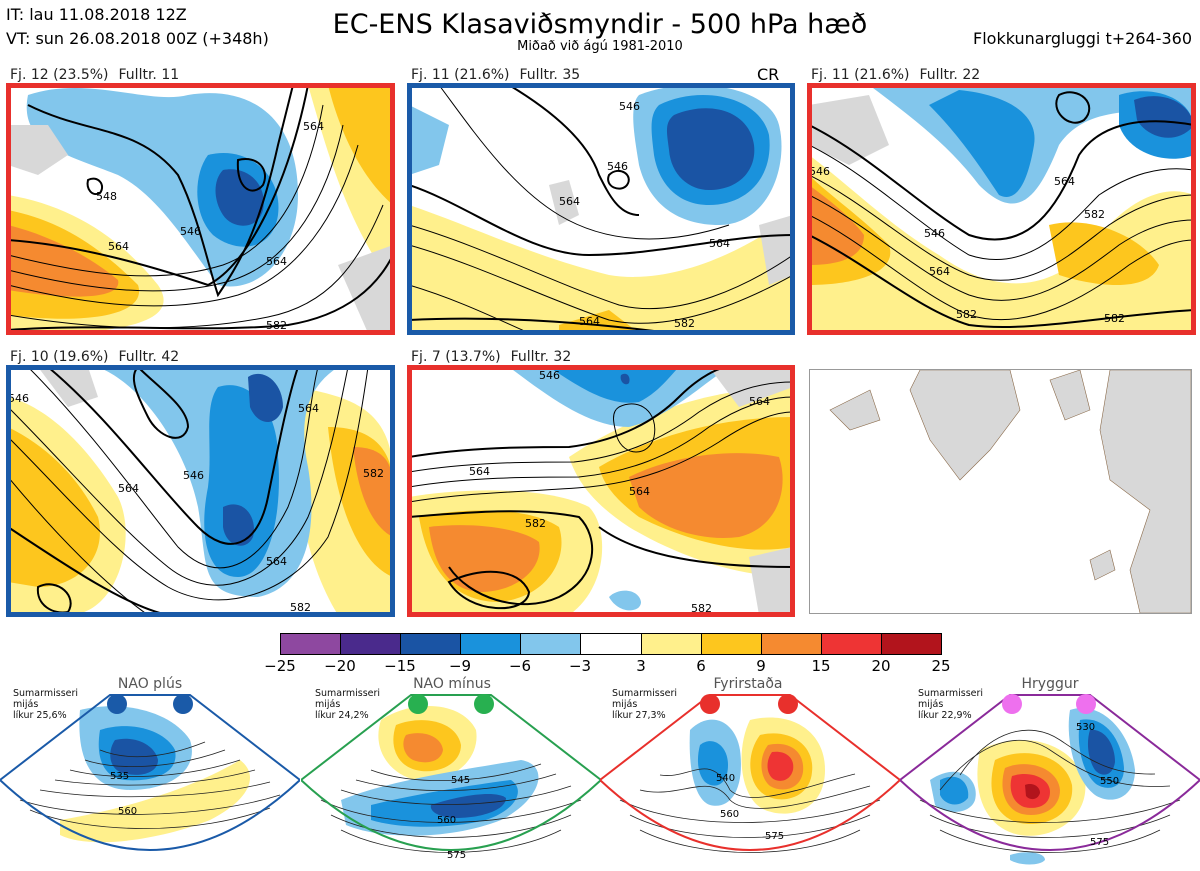  What do you see at coordinates (601, 209) in the screenshot?
I see `cluster-map-2: 546 546 564 564 564 582` at bounding box center [601, 209].